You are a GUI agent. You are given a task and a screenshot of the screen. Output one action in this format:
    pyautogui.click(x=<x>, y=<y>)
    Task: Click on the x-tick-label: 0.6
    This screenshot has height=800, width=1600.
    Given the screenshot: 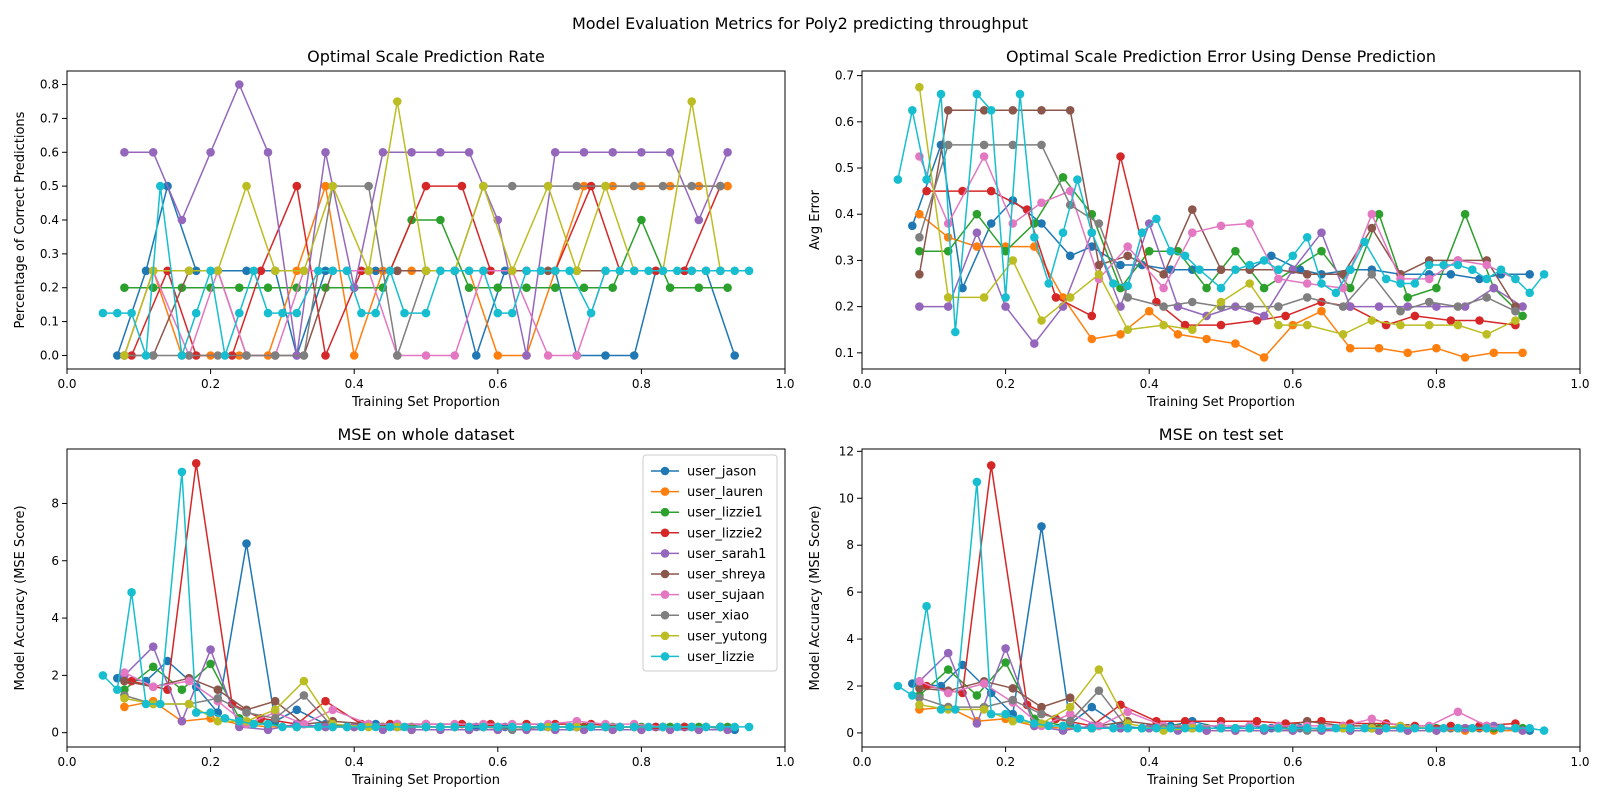 What is the action you would take?
    pyautogui.click(x=1292, y=384)
    